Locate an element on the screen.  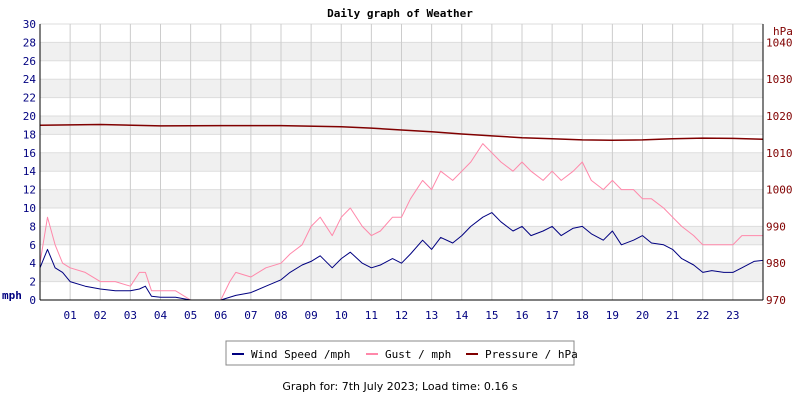
right-tick-label: 1020 is located at coordinates (779, 116).